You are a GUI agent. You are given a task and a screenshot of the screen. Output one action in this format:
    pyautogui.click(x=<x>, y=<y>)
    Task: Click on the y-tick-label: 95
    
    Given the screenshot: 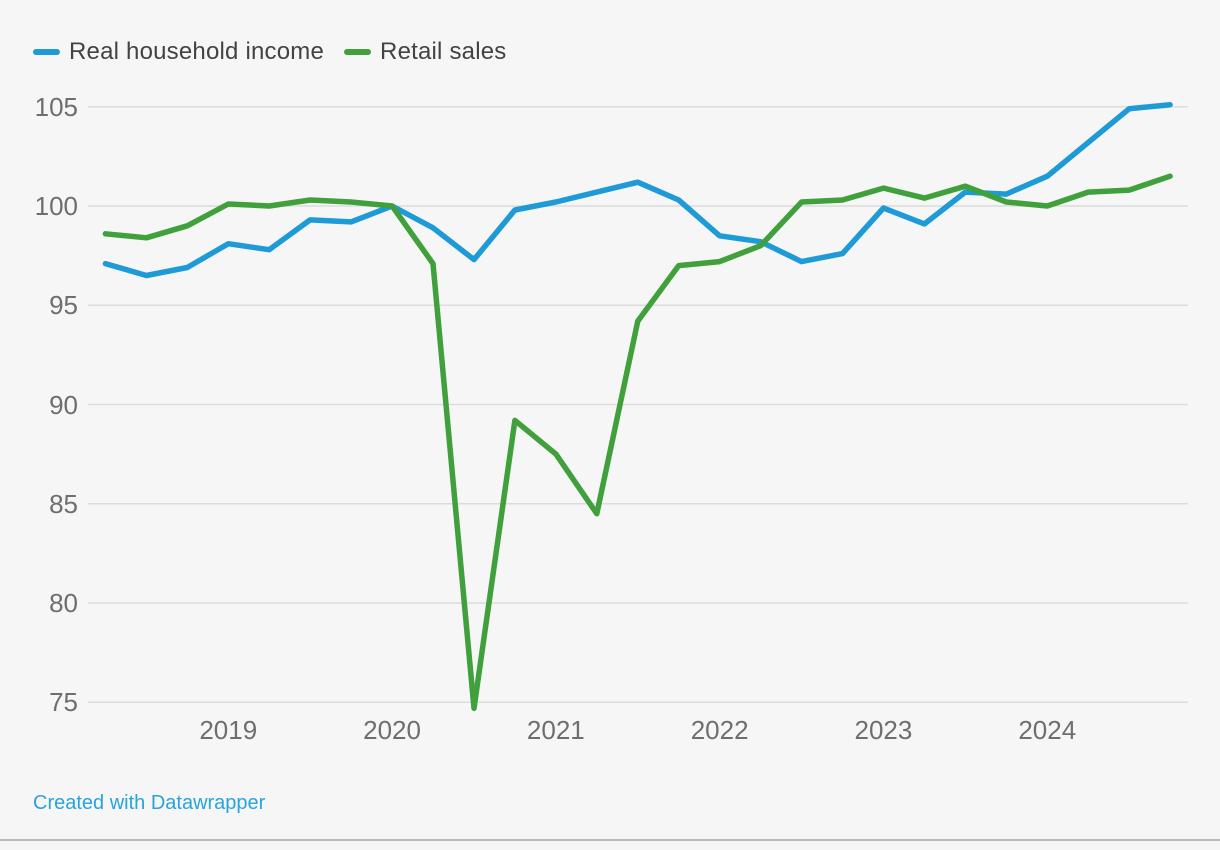 What is the action you would take?
    pyautogui.click(x=63, y=305)
    